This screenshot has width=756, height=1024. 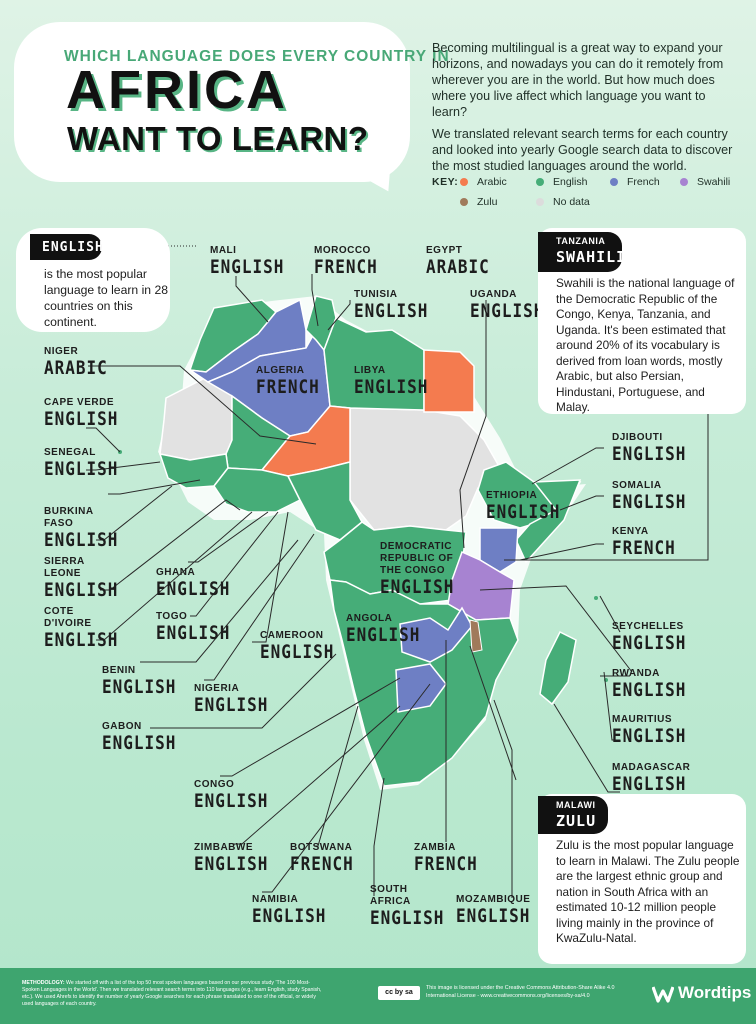 What do you see at coordinates (649, 448) in the screenshot?
I see `label-djibouti: DJIBOUTI ENGLISH` at bounding box center [649, 448].